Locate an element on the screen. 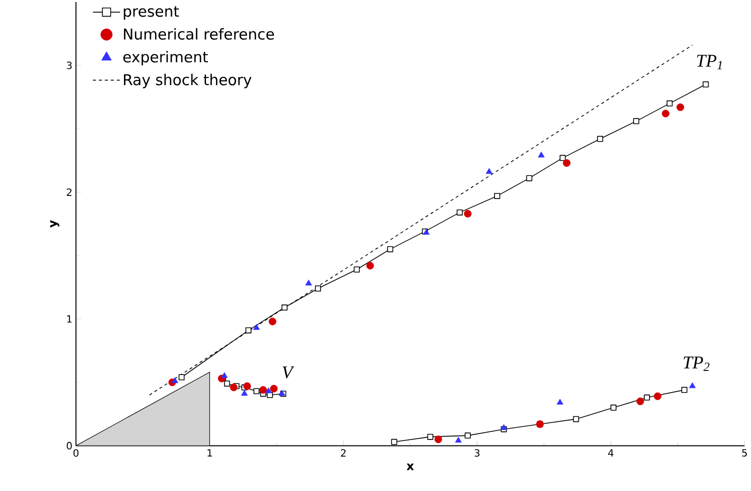 The width and height of the screenshot is (751, 491). annotation: V is located at coordinates (288, 372).